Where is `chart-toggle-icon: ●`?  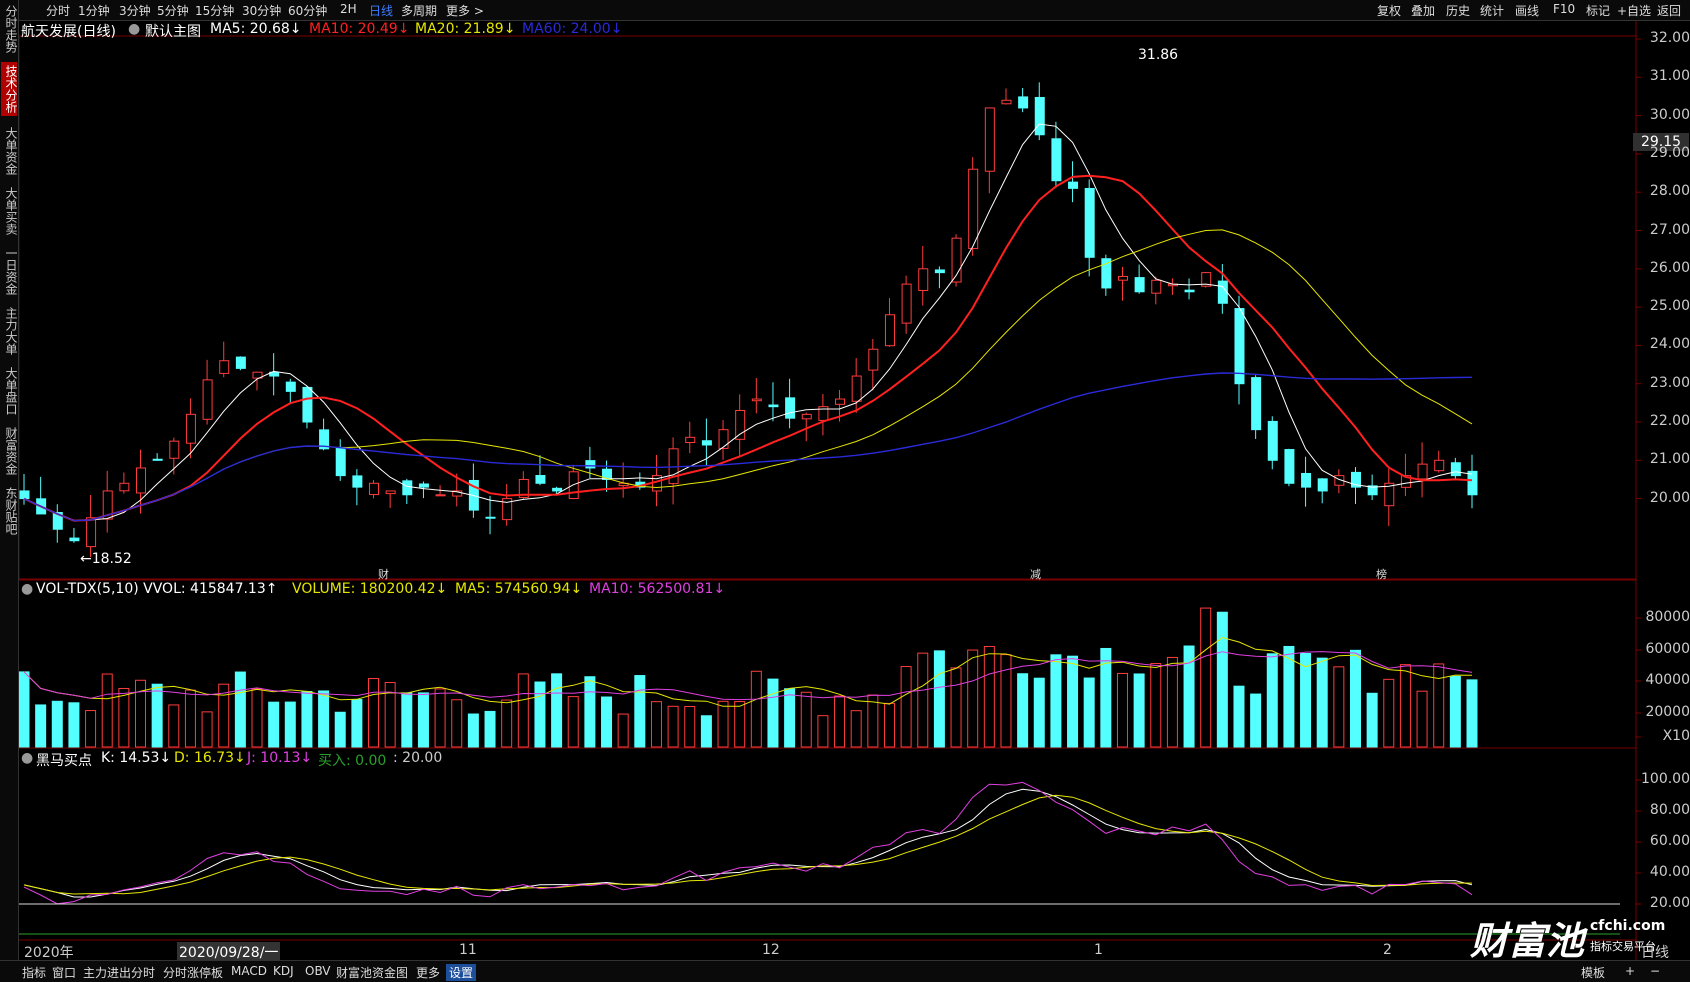 chart-toggle-icon: ● is located at coordinates (134, 29).